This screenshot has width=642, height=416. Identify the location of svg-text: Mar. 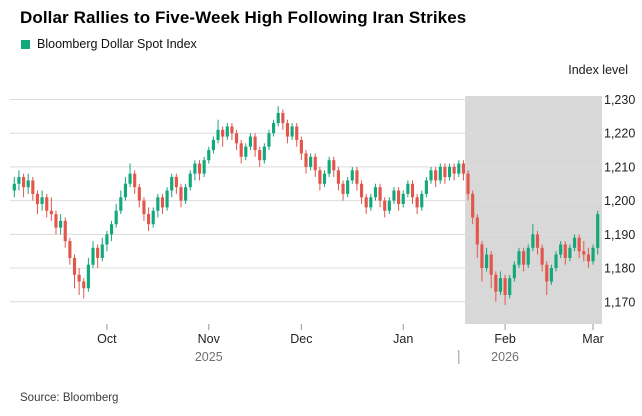
(593, 339).